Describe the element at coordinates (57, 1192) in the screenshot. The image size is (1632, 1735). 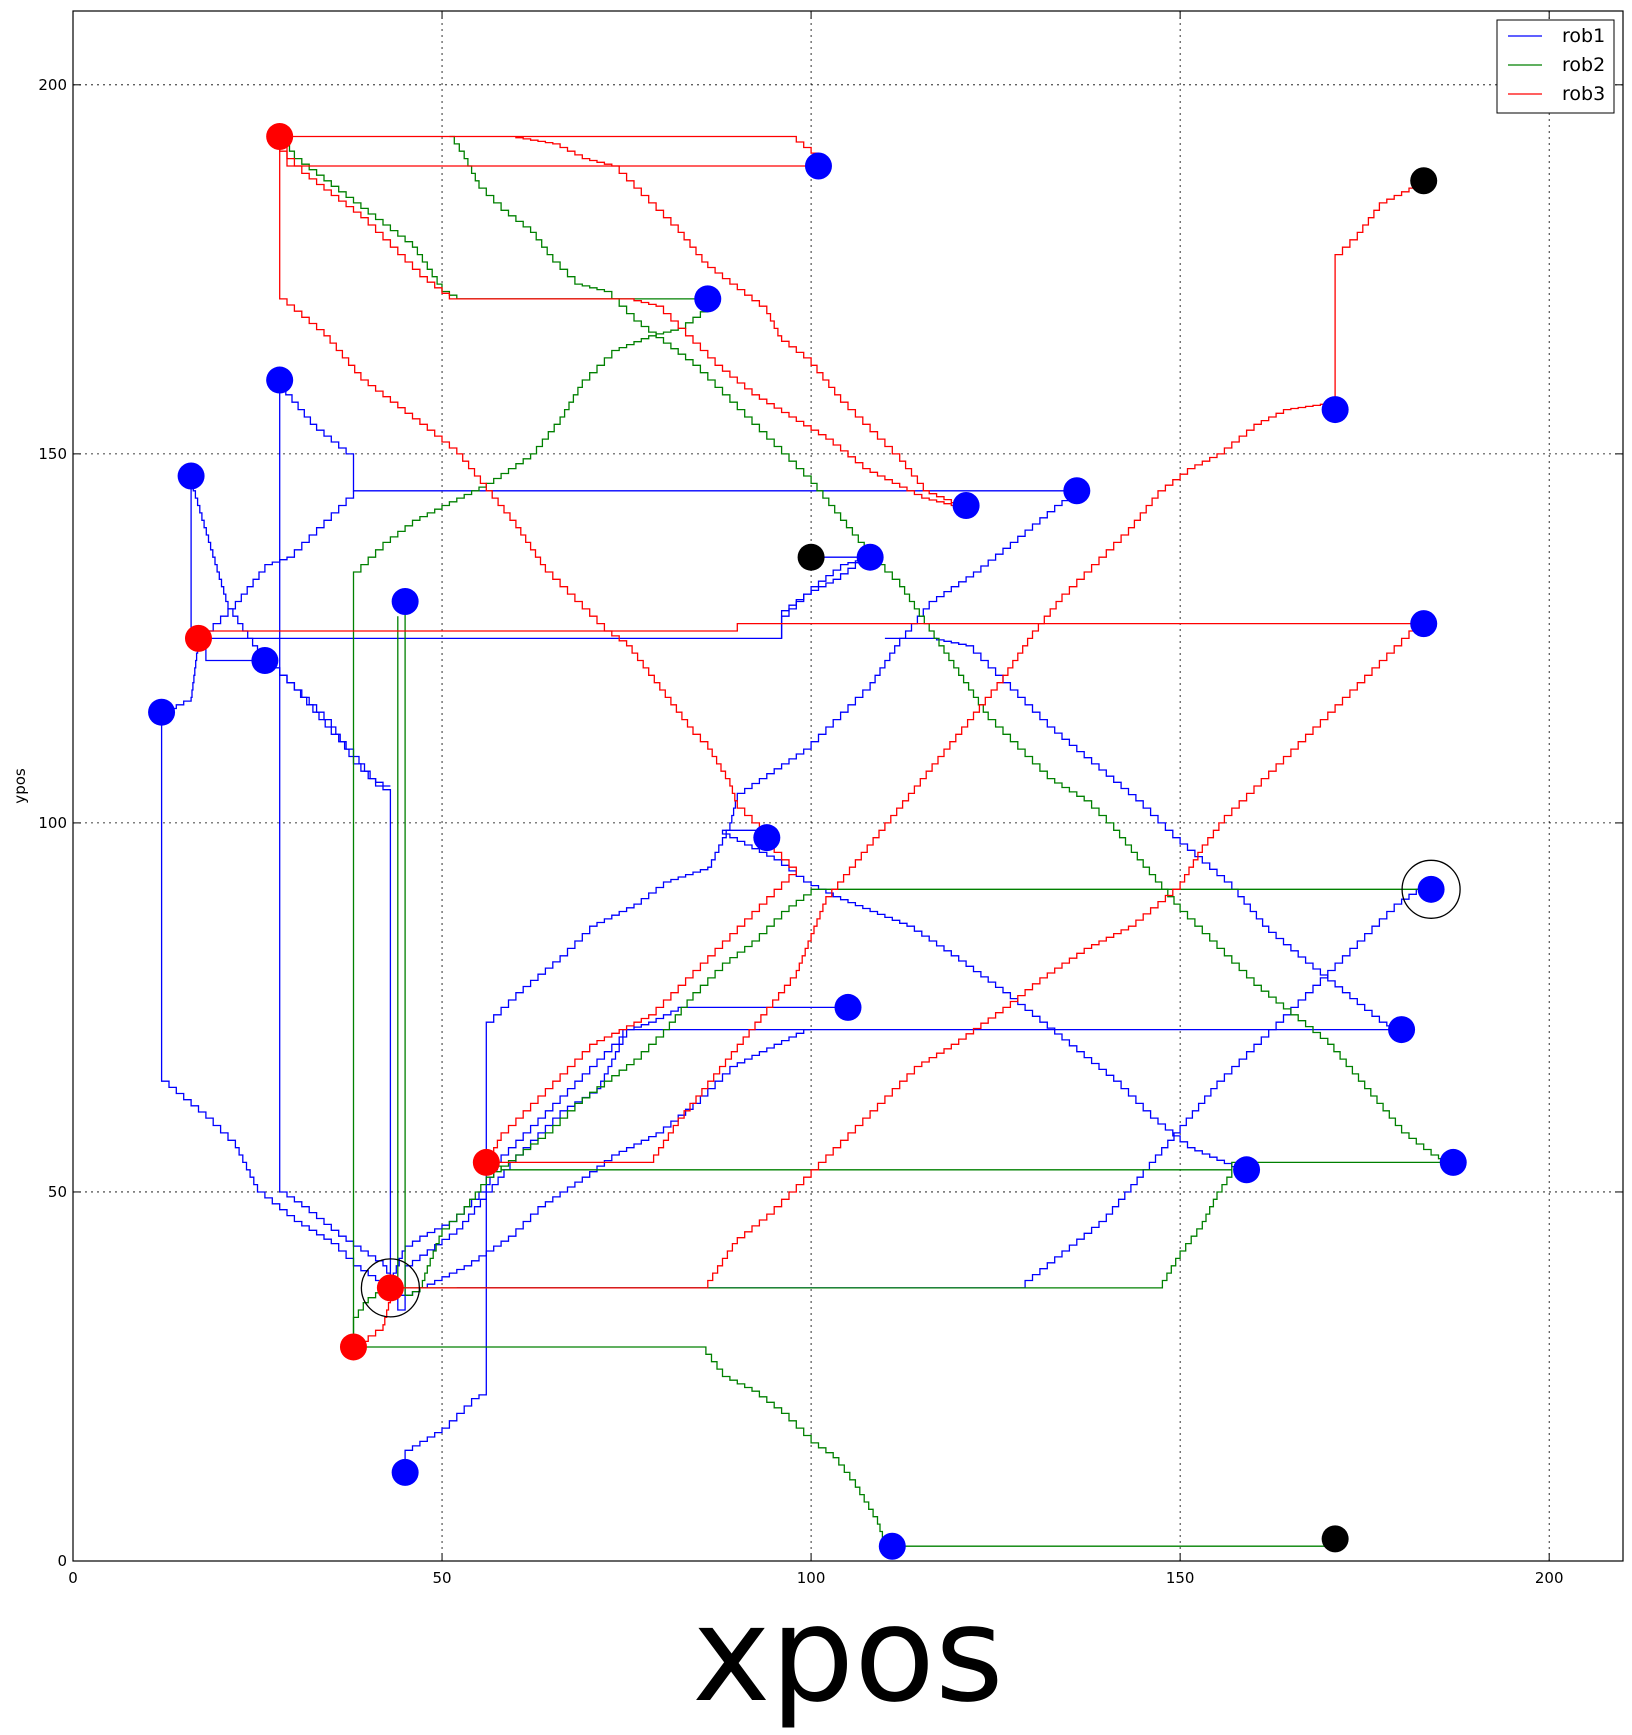
I see `y-tick-label: 50` at that location.